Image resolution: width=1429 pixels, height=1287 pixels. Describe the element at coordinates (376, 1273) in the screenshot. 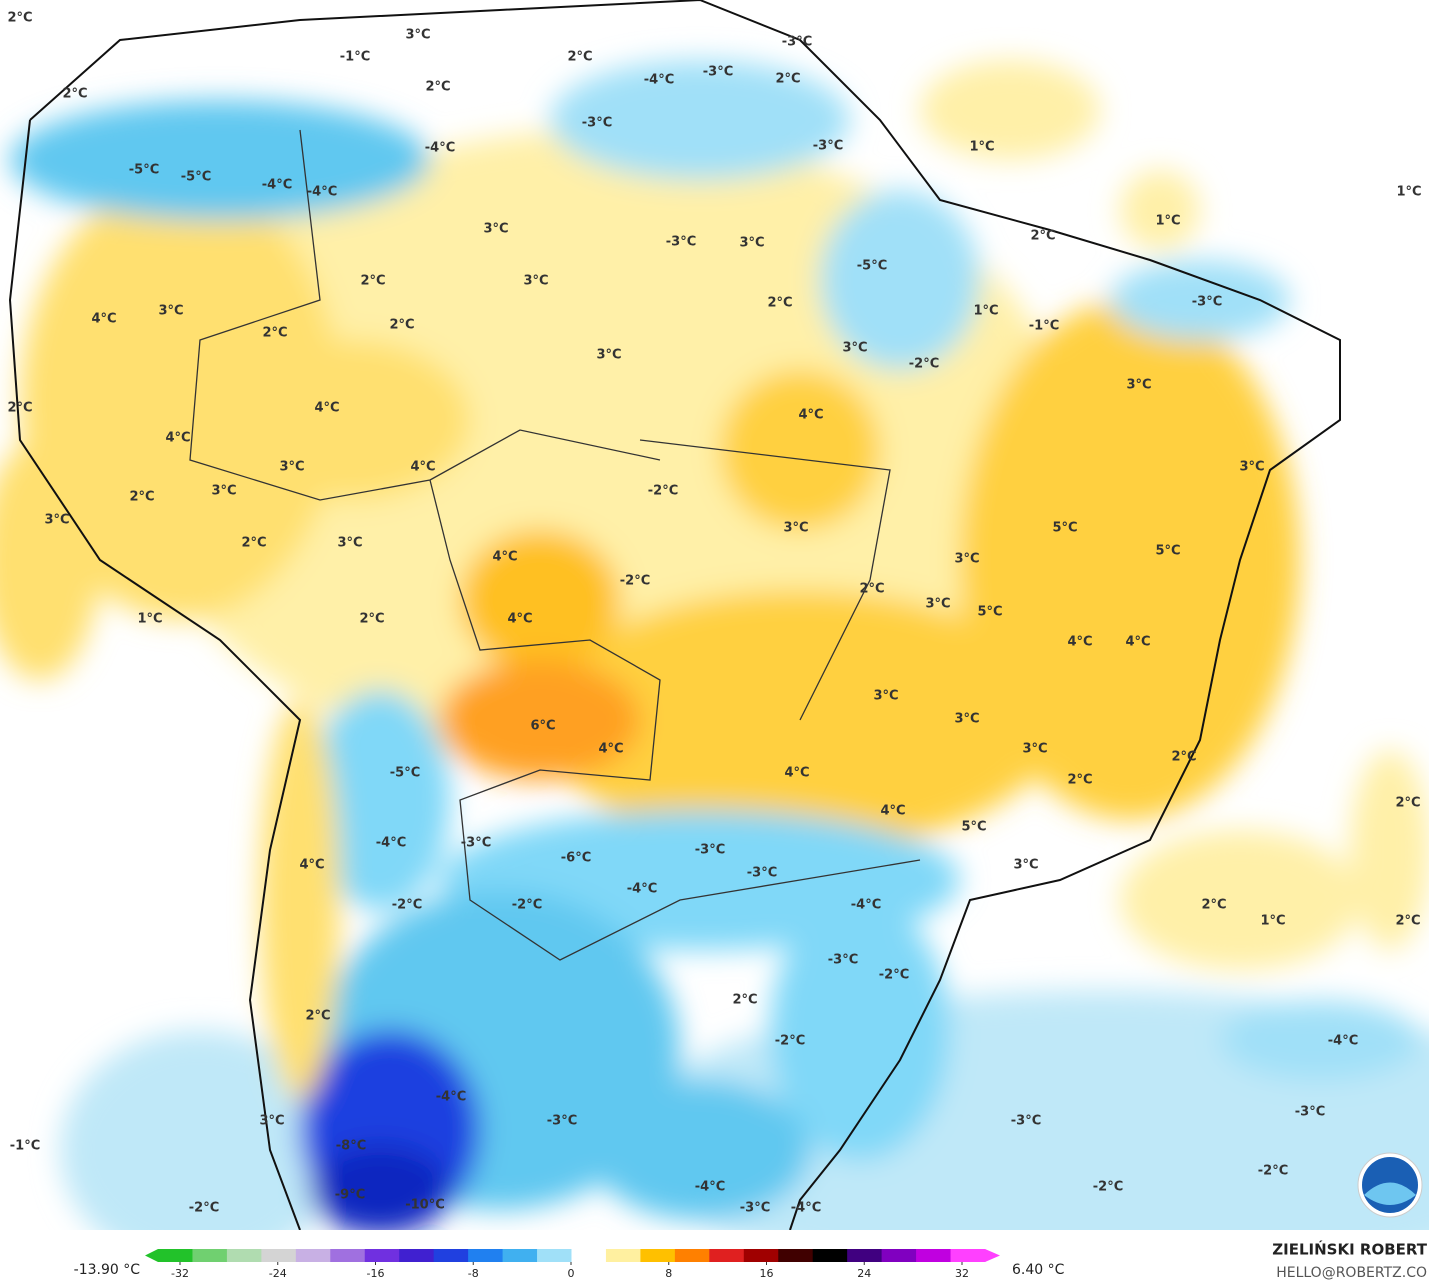

I see `colorbar-tick-label: -16` at that location.